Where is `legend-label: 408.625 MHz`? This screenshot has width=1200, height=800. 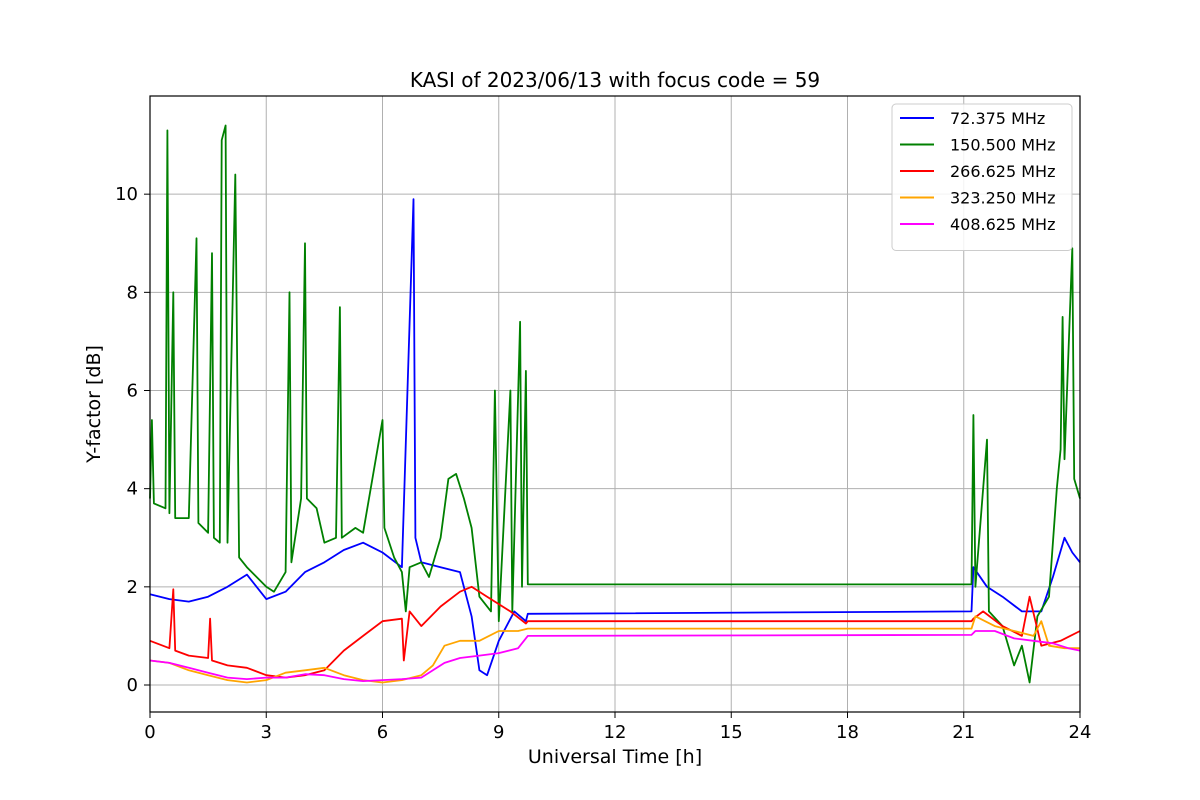 legend-label: 408.625 MHz is located at coordinates (1002, 224).